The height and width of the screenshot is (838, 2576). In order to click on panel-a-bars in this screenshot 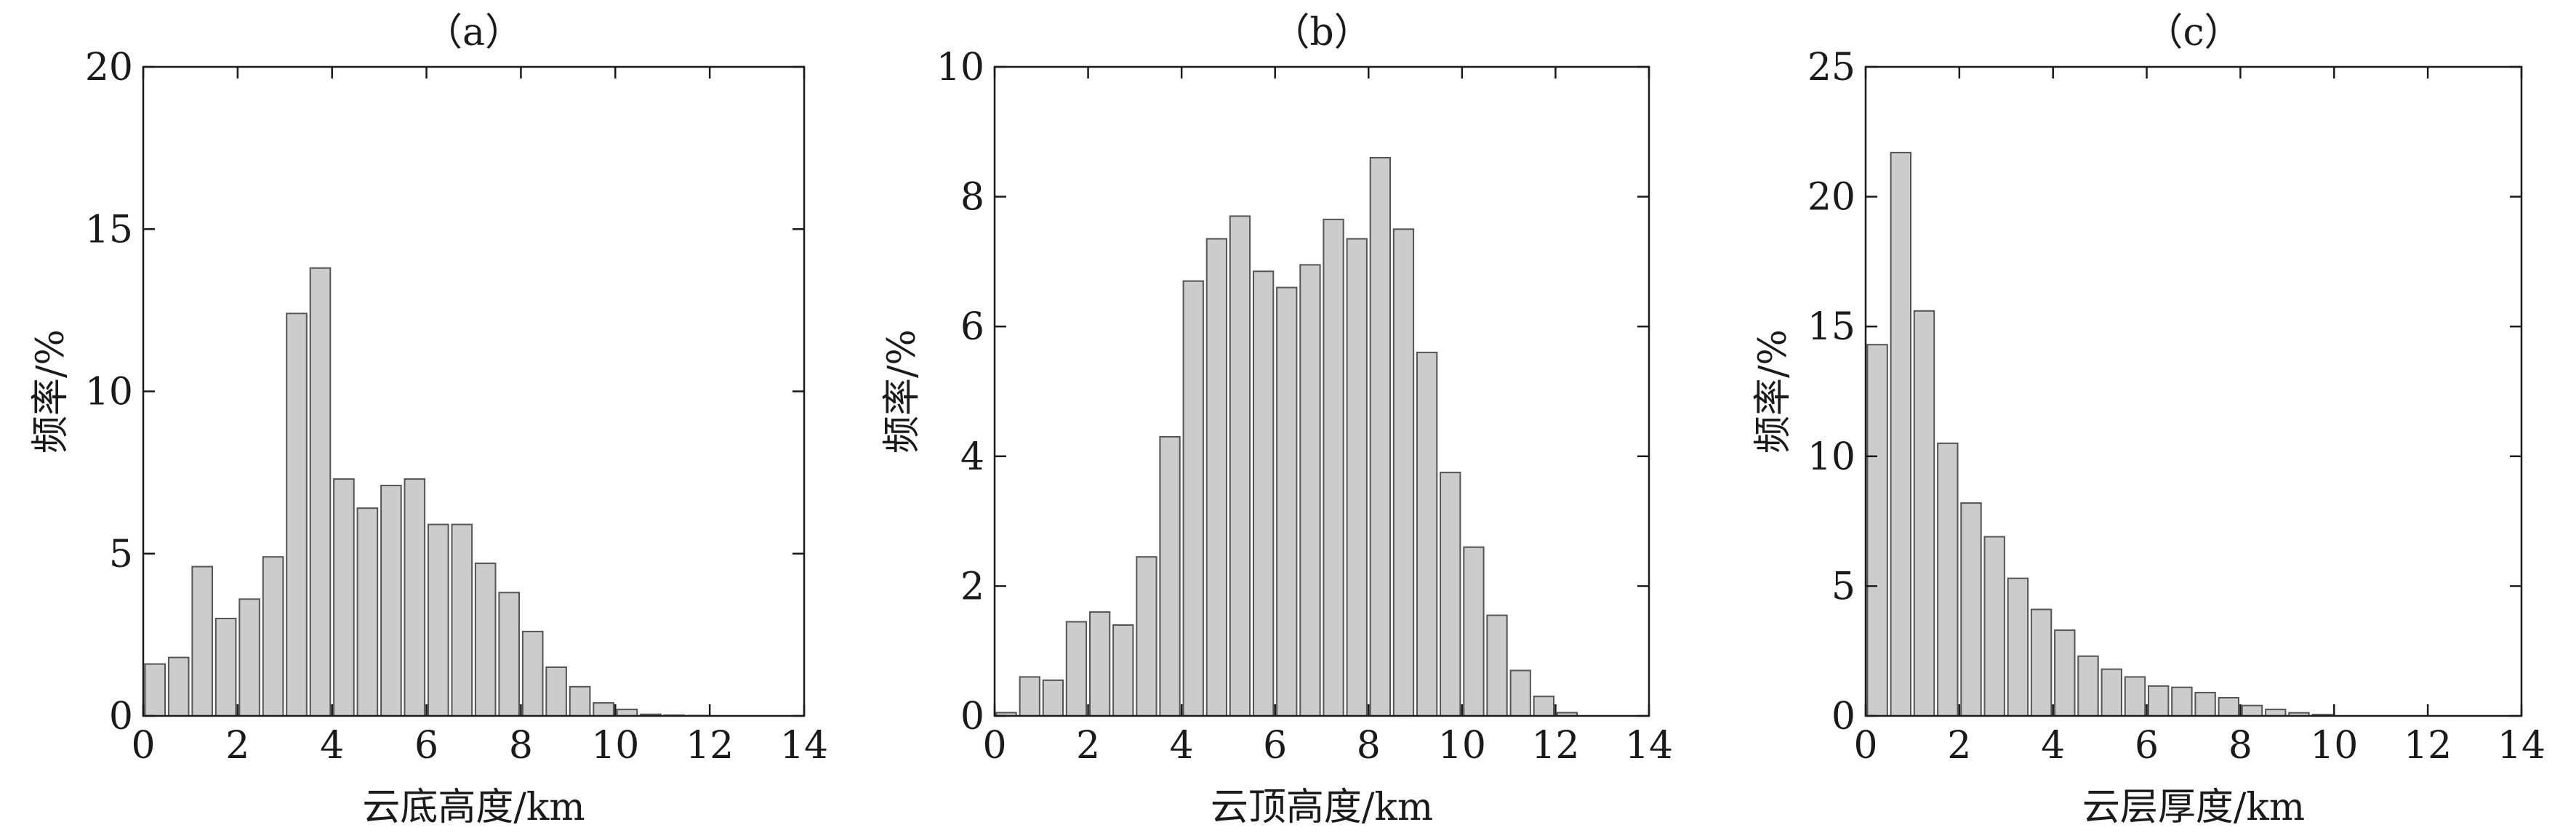, I will do `click(426, 492)`.